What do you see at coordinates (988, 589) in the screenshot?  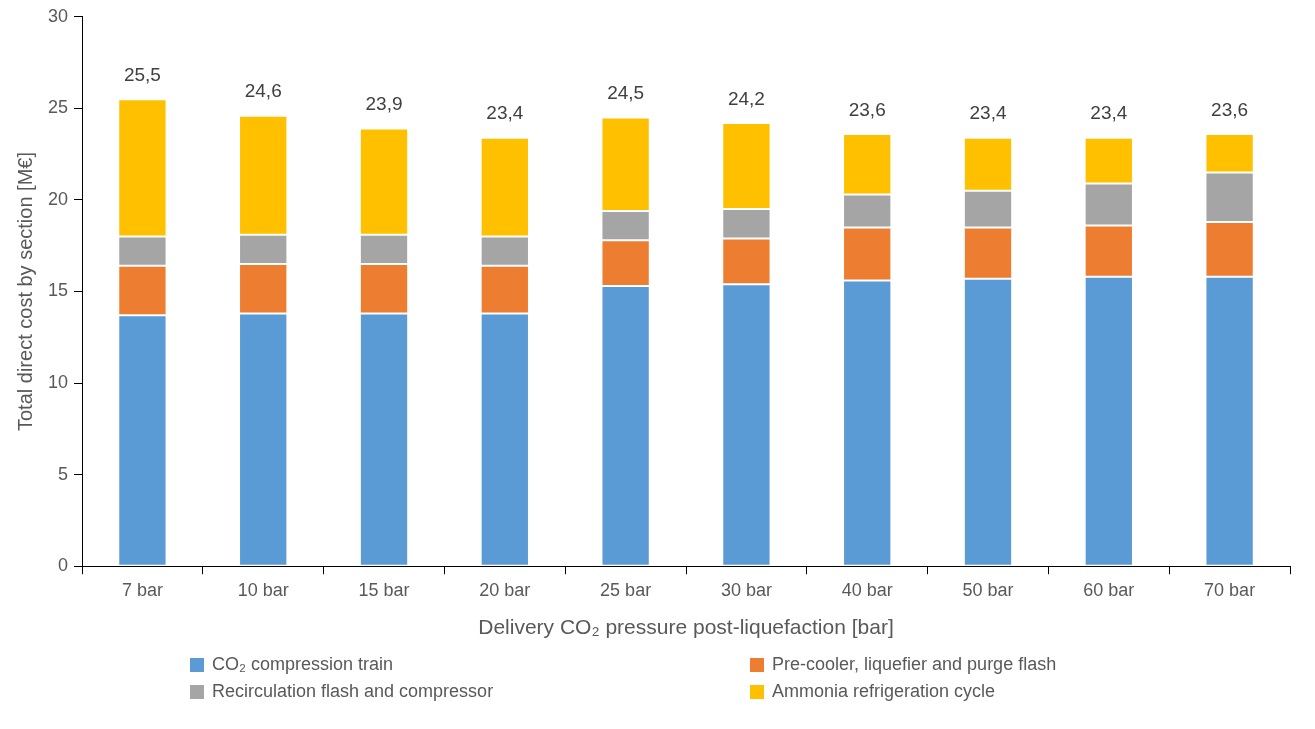 I see `x-tick-label: 50 bar` at bounding box center [988, 589].